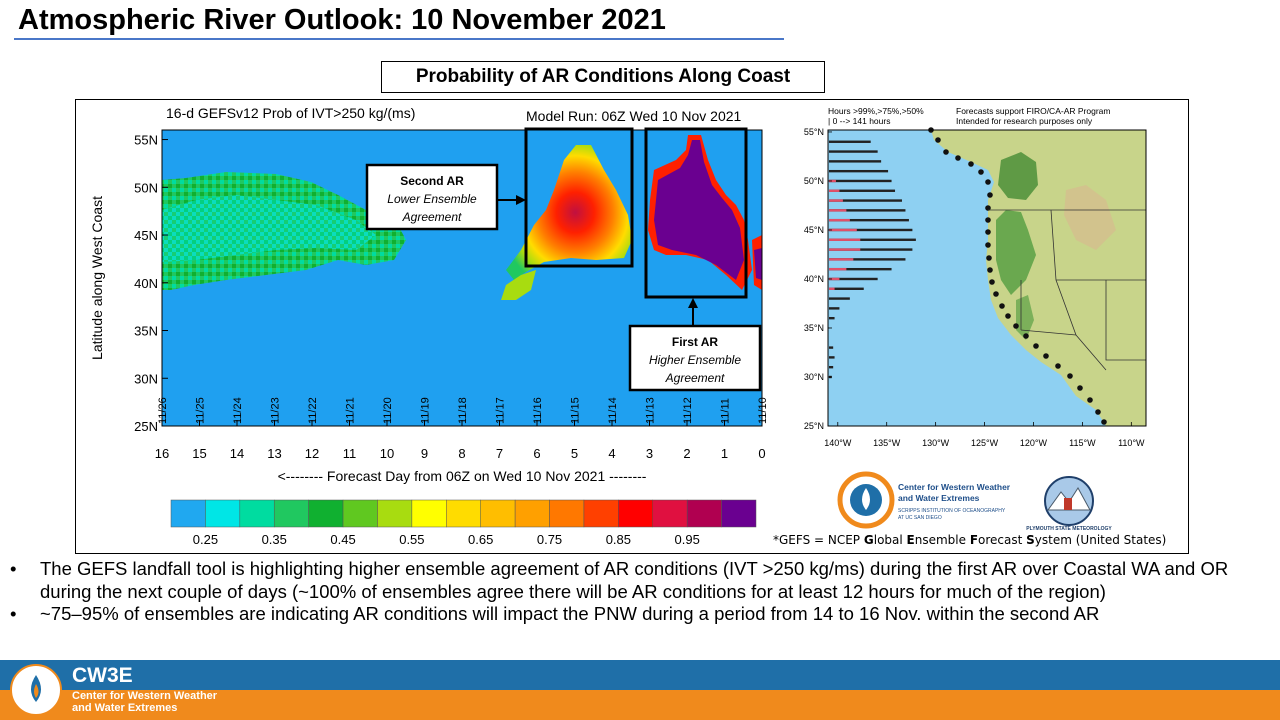 Image resolution: width=1280 pixels, height=720 pixels. I want to click on heat-region-first-ar-east-core, so click(758, 264).